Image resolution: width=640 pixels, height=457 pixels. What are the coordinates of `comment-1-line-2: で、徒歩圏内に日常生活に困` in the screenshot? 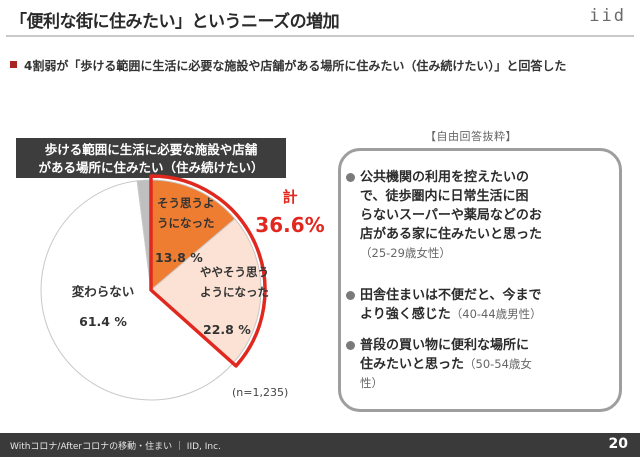 It's located at (444, 196).